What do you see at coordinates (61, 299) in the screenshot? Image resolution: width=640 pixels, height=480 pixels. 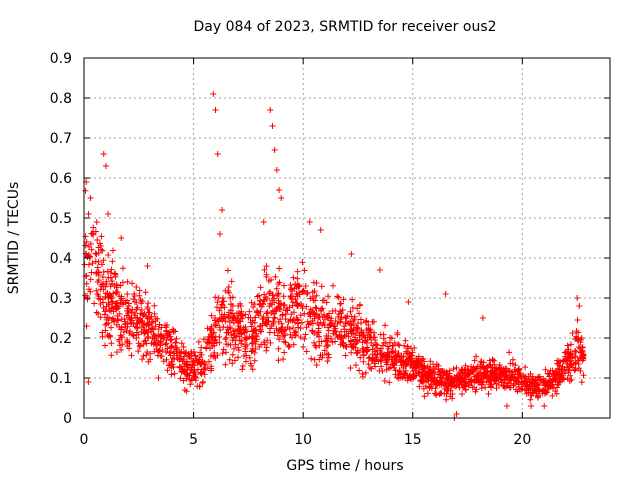 I see `y-tick-label: 0.3` at bounding box center [61, 299].